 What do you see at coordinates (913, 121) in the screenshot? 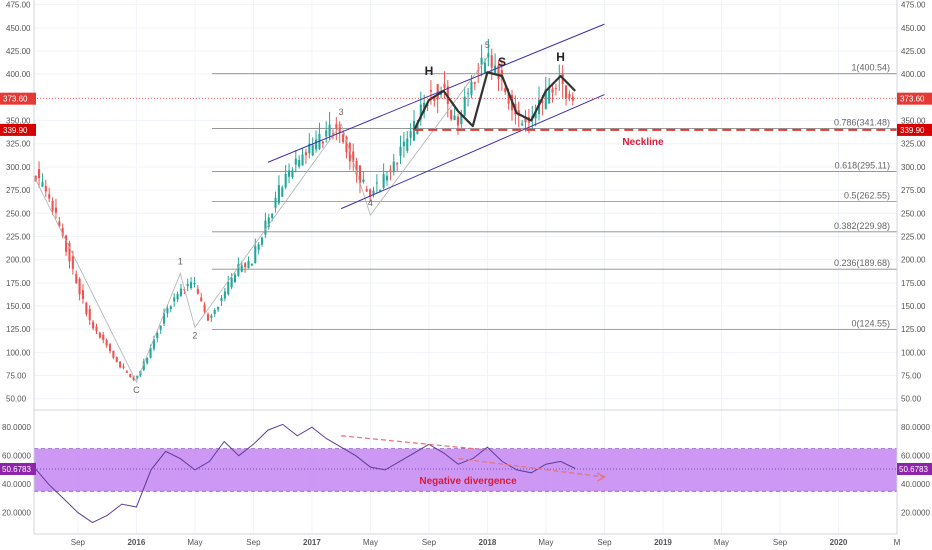
I see `right-price-tick-label: 350.00` at bounding box center [913, 121].